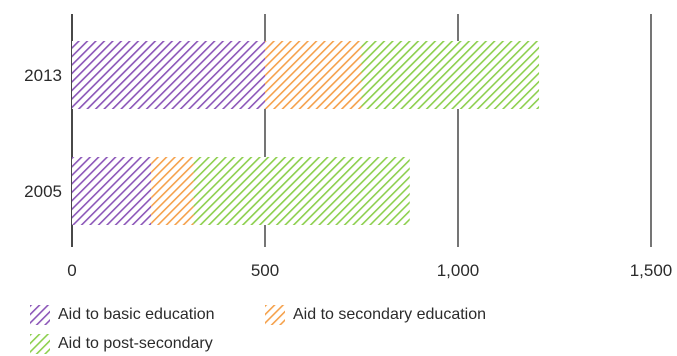  I want to click on legend-label-secondary: Aid to secondary education, so click(390, 314).